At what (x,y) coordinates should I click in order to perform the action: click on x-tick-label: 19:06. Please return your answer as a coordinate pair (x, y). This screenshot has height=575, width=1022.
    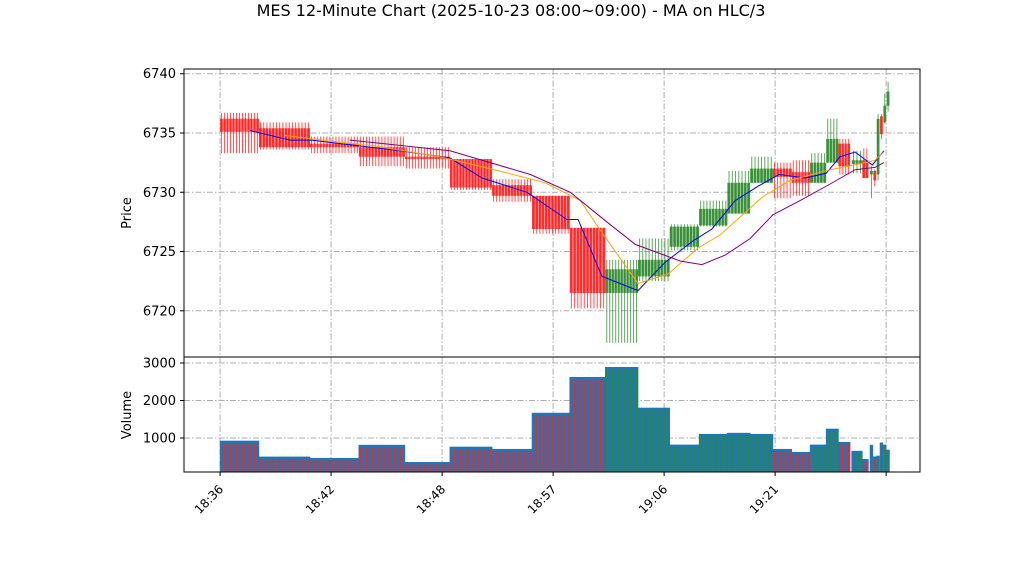
    Looking at the image, I should click on (653, 499).